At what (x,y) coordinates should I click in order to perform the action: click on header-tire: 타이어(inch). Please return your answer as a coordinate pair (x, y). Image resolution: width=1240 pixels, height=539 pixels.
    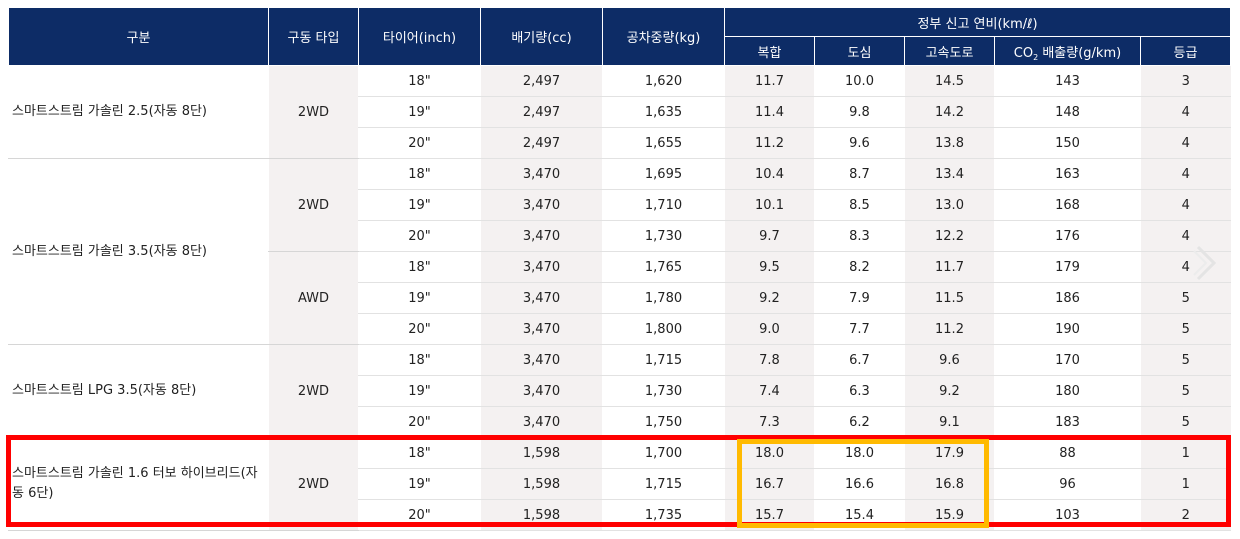
    Looking at the image, I should click on (419, 36).